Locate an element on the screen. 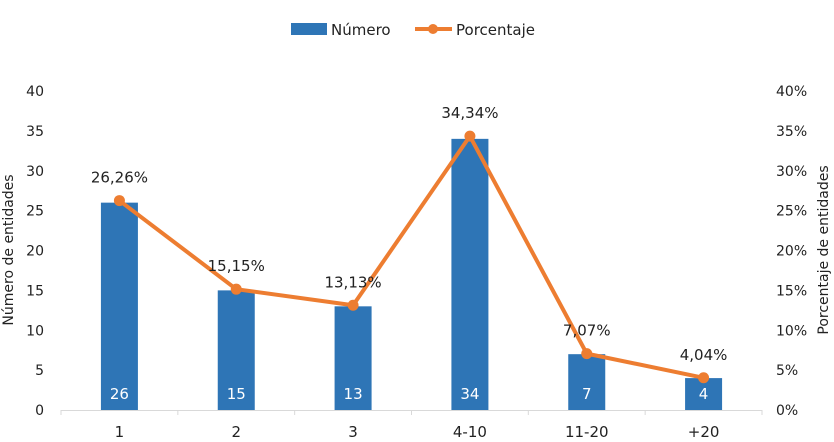 Image resolution: width=834 pixels, height=442 pixels. y-tick-label: 40 is located at coordinates (35, 92).